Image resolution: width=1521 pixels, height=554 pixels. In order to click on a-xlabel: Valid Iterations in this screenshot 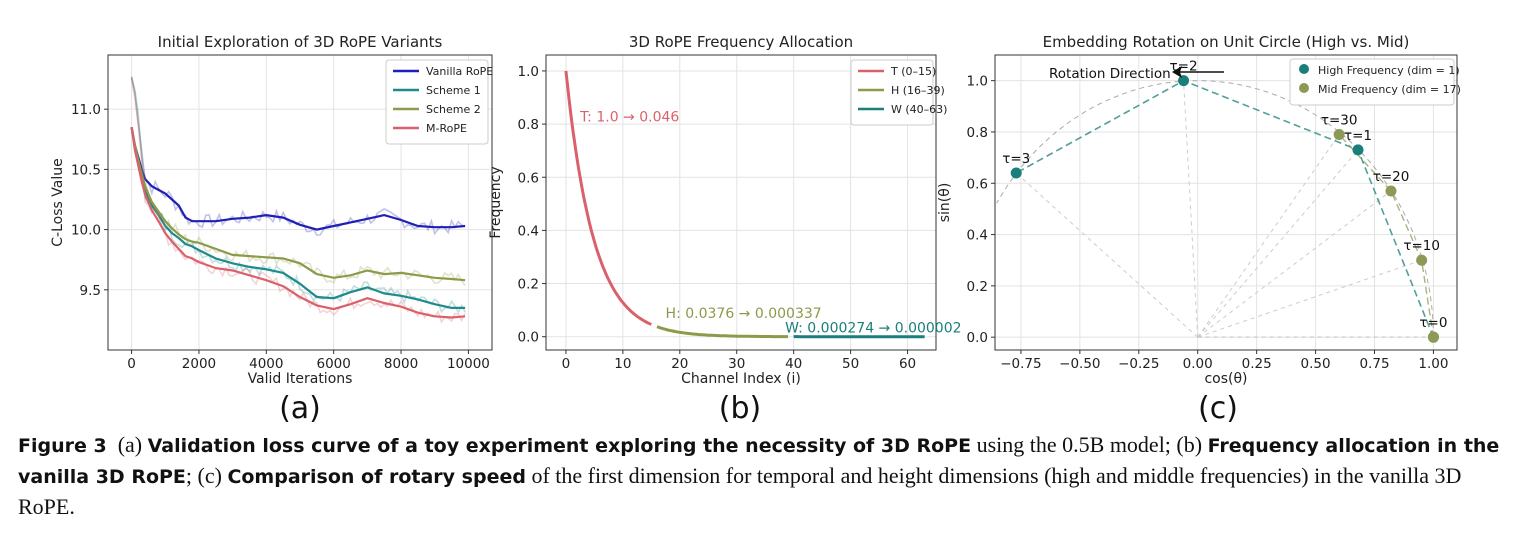, I will do `click(300, 379)`.